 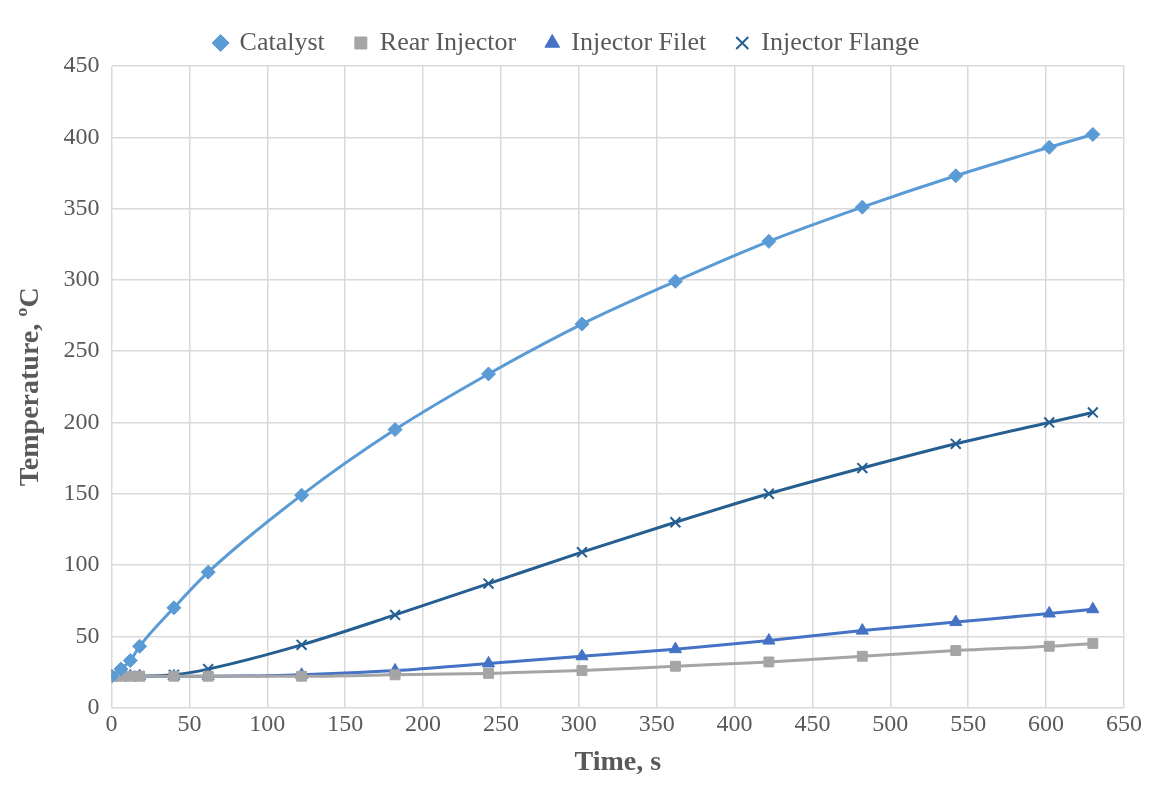 What do you see at coordinates (618, 761) in the screenshot?
I see `x-axis-title: Time, s` at bounding box center [618, 761].